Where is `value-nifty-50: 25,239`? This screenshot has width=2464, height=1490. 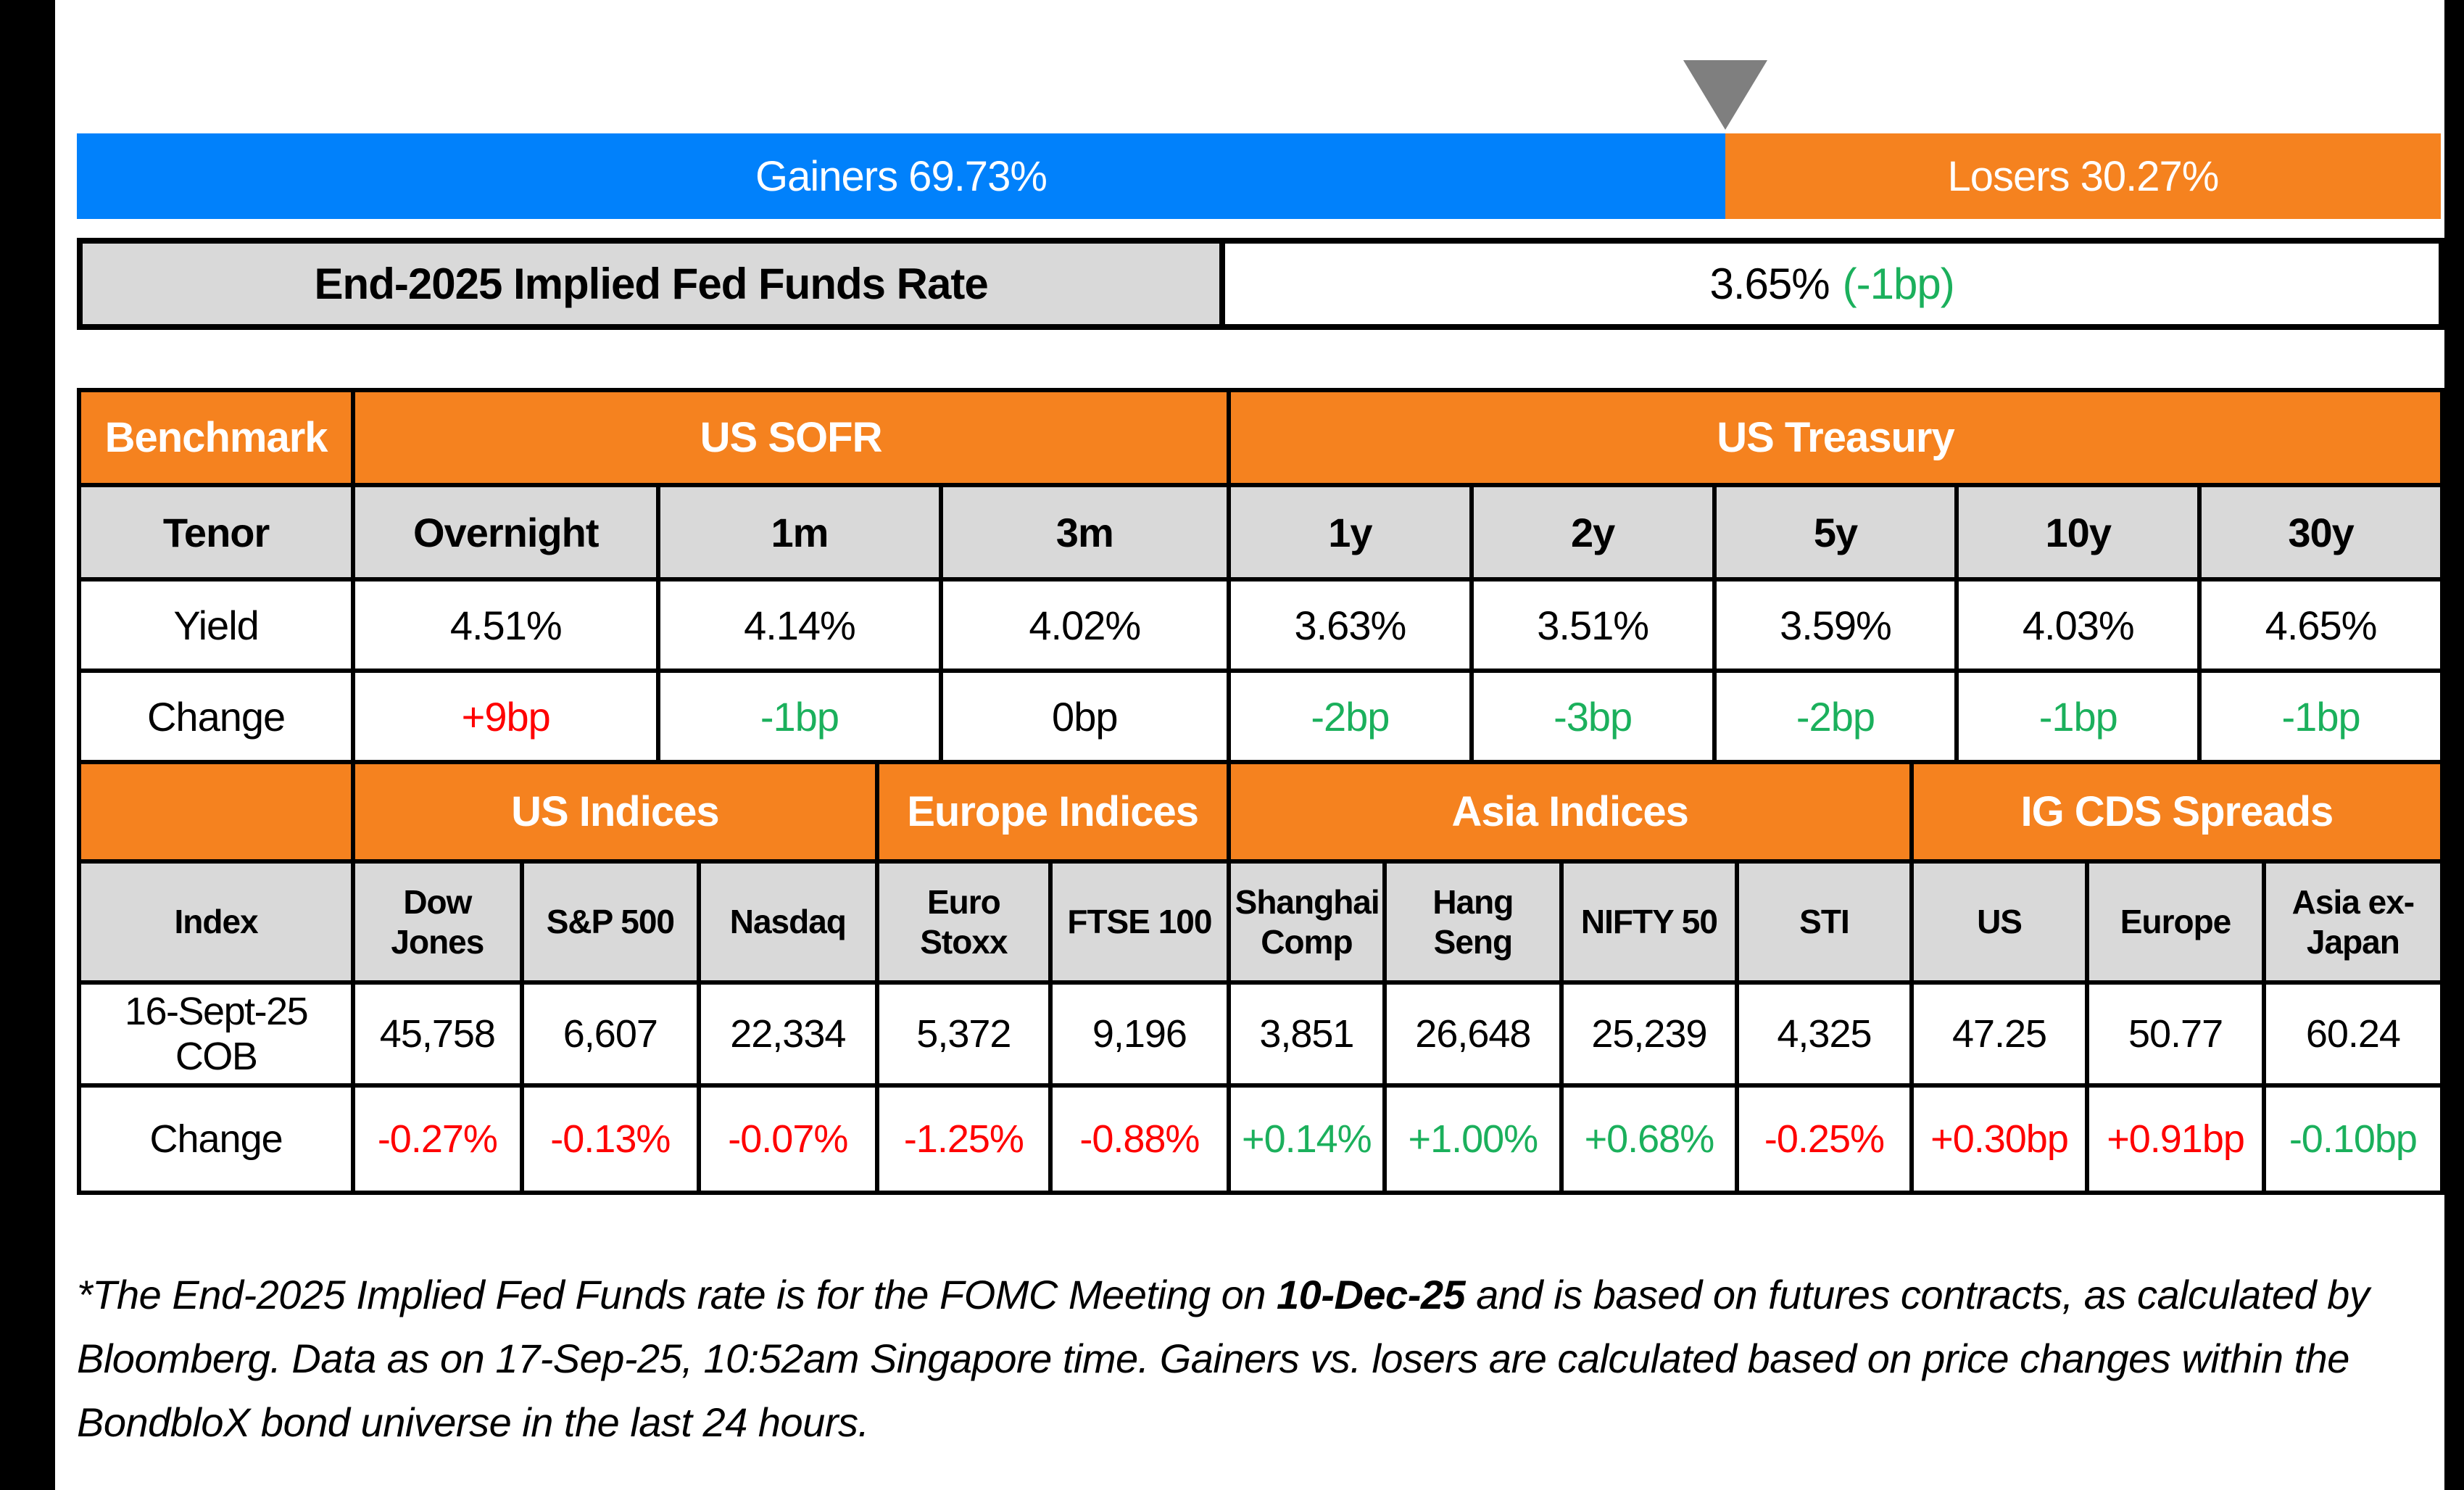
value-nifty-50: 25,239 is located at coordinates (1649, 1034).